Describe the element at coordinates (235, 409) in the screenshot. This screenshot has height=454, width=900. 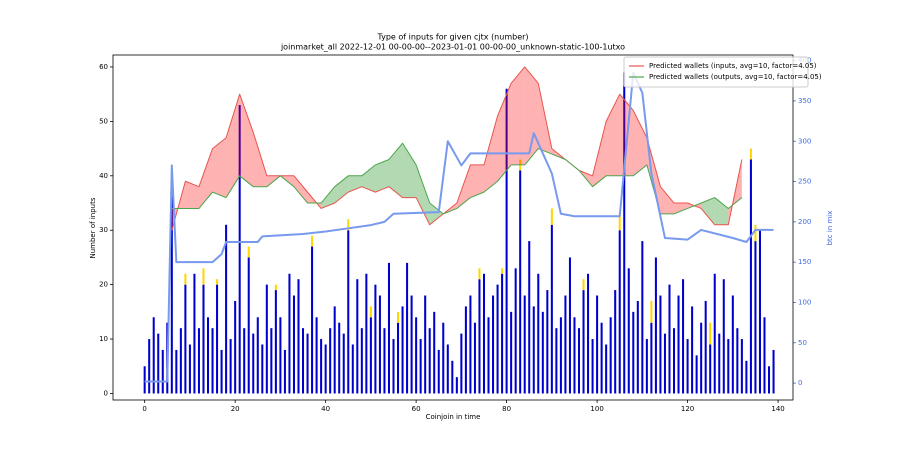
I see `x-tick-label: 20` at that location.